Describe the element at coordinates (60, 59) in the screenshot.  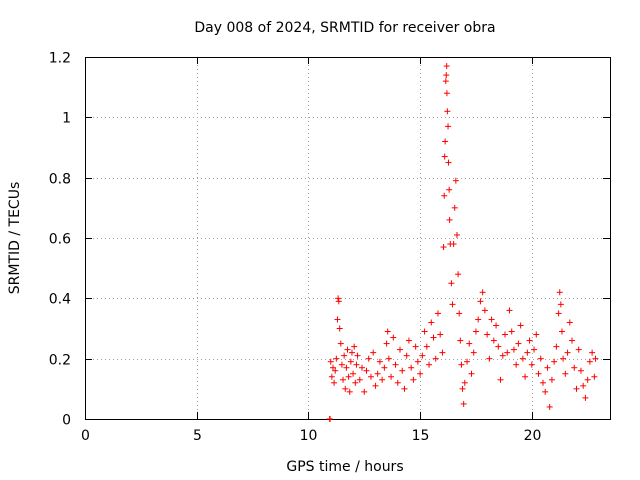
I see `y-tick-label: 1.2` at that location.